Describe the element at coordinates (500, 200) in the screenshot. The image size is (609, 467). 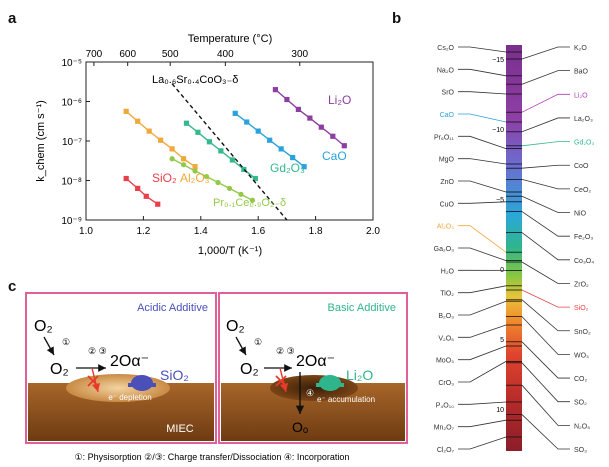
I see `scale-tick-label: −5` at that location.